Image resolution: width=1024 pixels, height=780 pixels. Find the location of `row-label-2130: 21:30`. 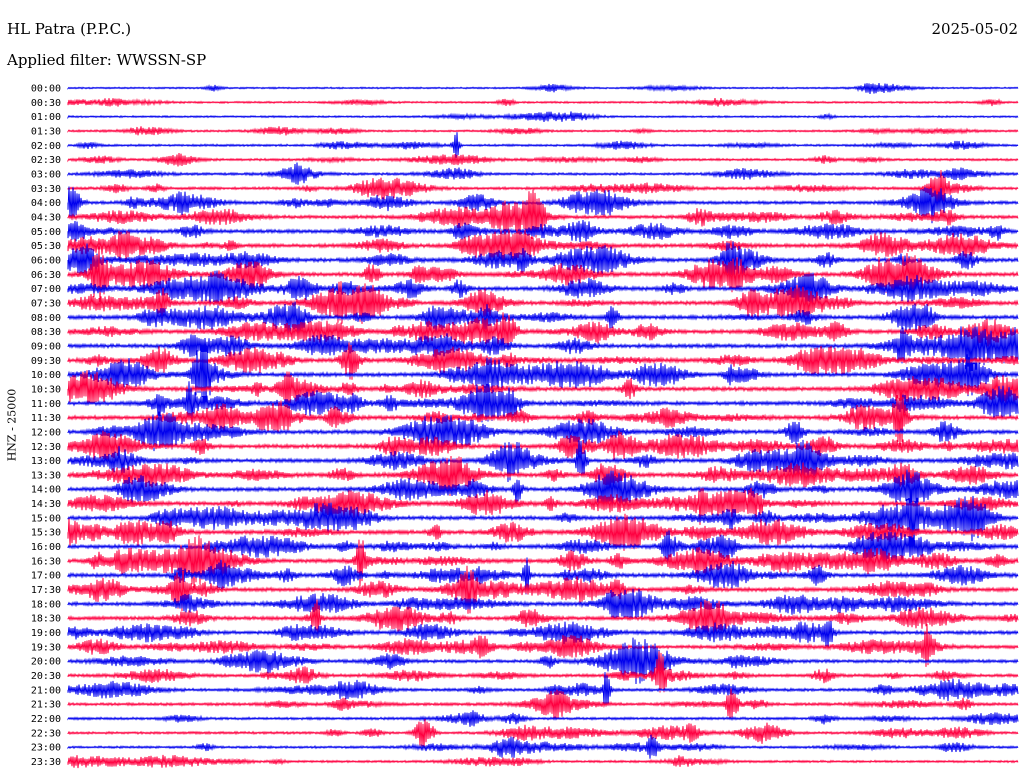

row-label-2130: 21:30 is located at coordinates (46, 705).